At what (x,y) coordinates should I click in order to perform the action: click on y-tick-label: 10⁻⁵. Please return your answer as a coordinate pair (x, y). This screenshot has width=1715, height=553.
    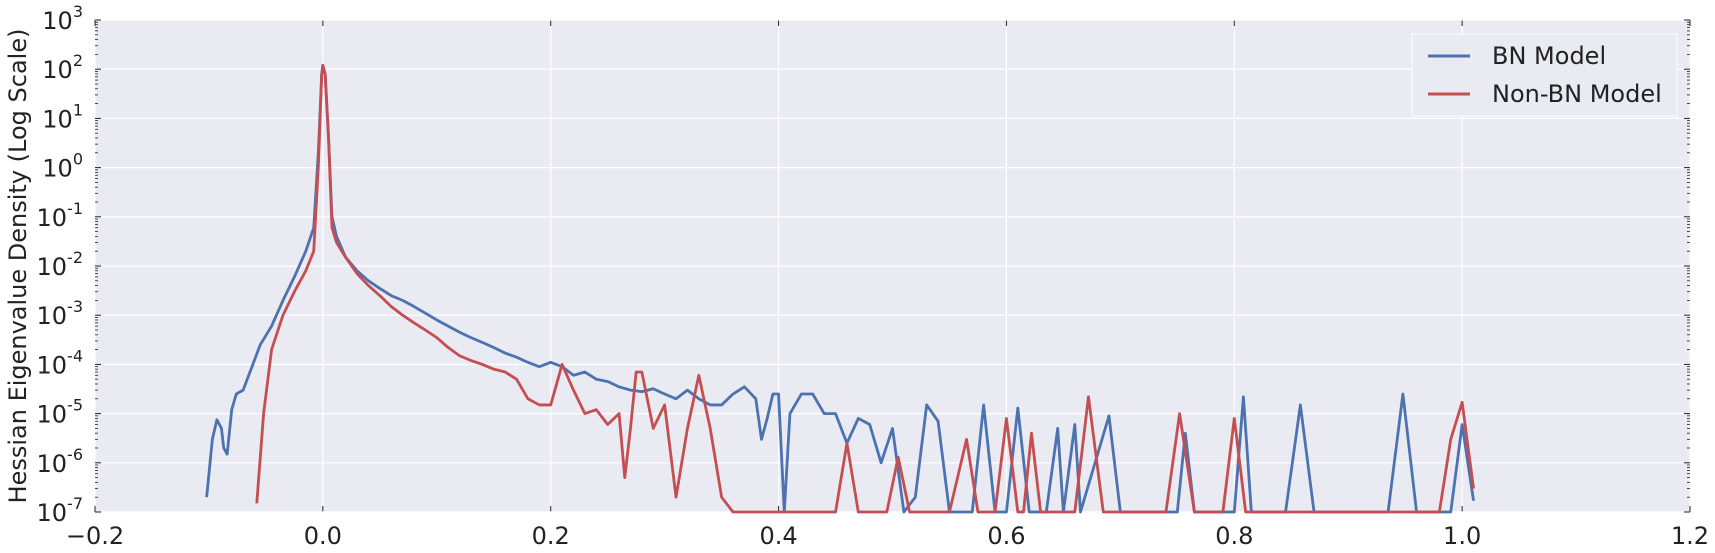
    Looking at the image, I should click on (60, 412).